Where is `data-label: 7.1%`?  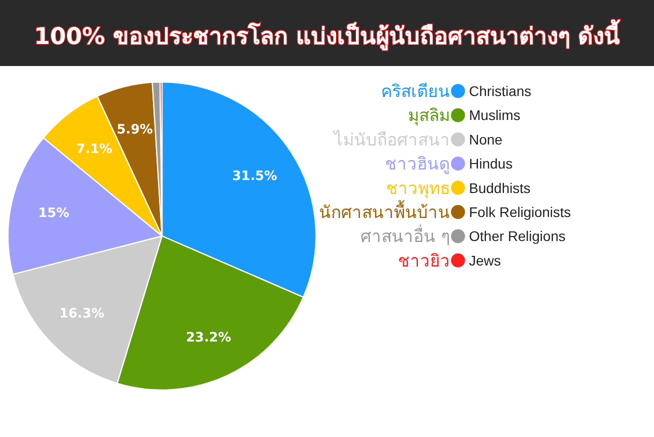
data-label: 7.1% is located at coordinates (94, 150).